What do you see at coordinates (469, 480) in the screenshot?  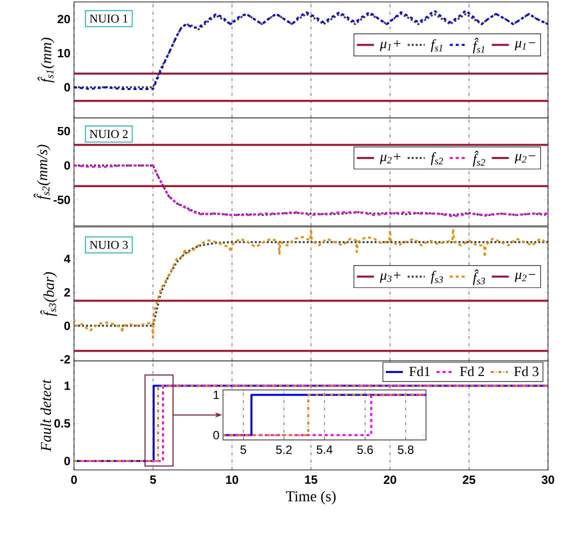 I see `x-tick-label: 25` at bounding box center [469, 480].